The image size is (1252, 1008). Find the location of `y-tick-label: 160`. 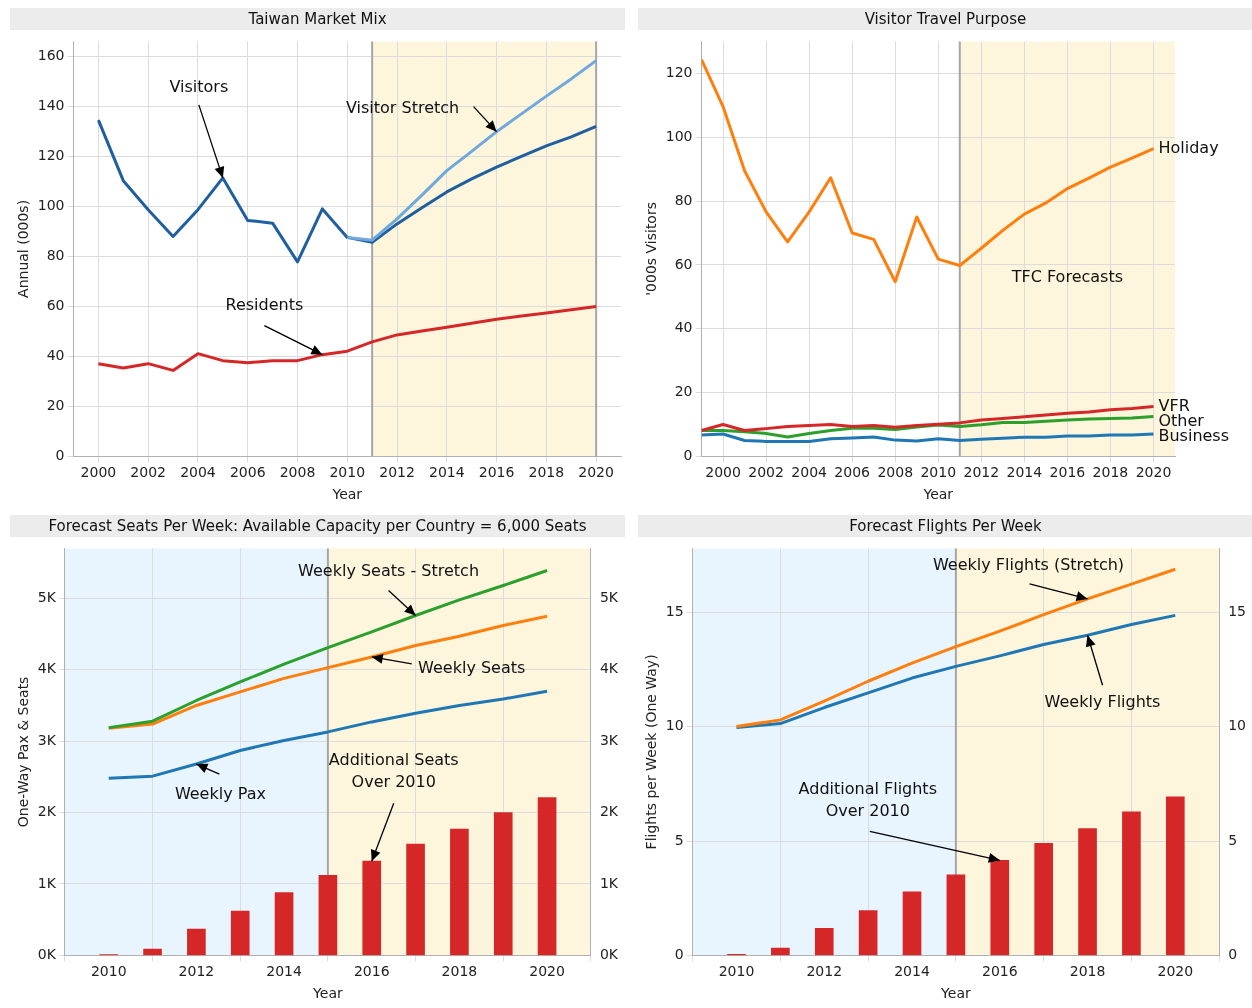

y-tick-label: 160 is located at coordinates (51, 55).